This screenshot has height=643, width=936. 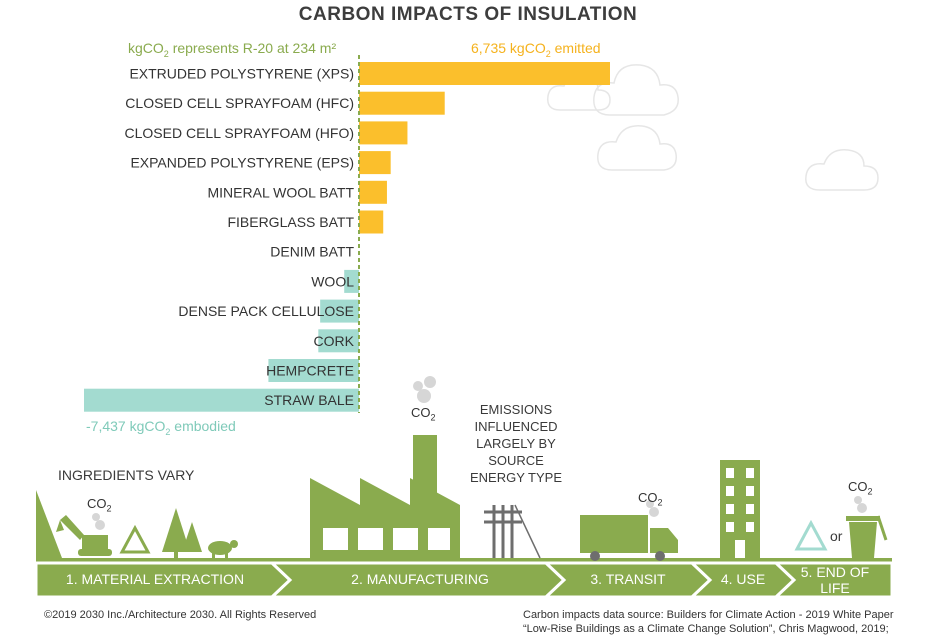 What do you see at coordinates (516, 426) in the screenshot?
I see `emissions-note-line: INFLUENCED` at bounding box center [516, 426].